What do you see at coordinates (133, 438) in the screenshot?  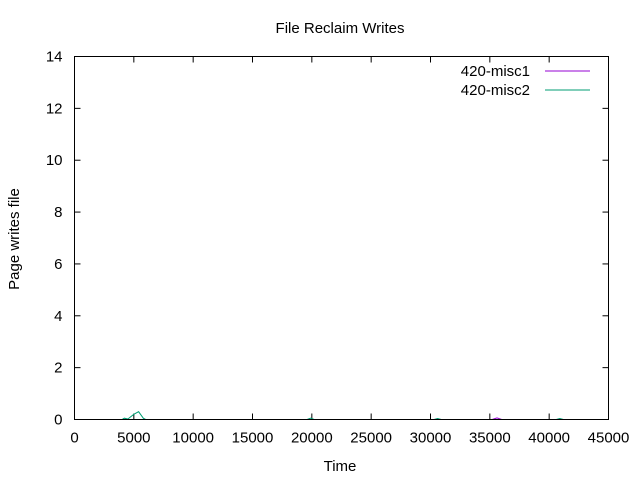 I see `x-tick-label: 5000` at bounding box center [133, 438].